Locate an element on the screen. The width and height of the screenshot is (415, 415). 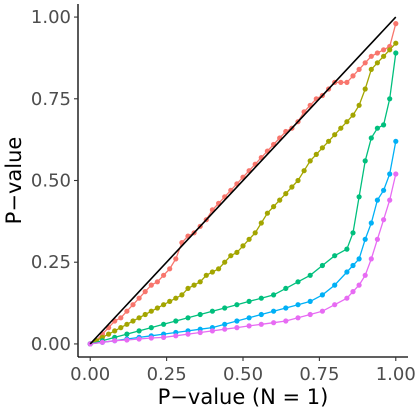
x-tick-label: 1.00 is located at coordinates (395, 374).